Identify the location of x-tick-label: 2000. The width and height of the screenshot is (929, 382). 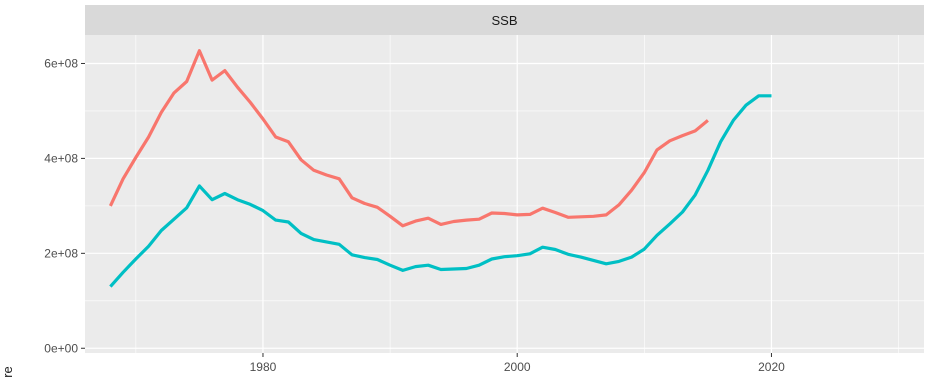
(517, 367).